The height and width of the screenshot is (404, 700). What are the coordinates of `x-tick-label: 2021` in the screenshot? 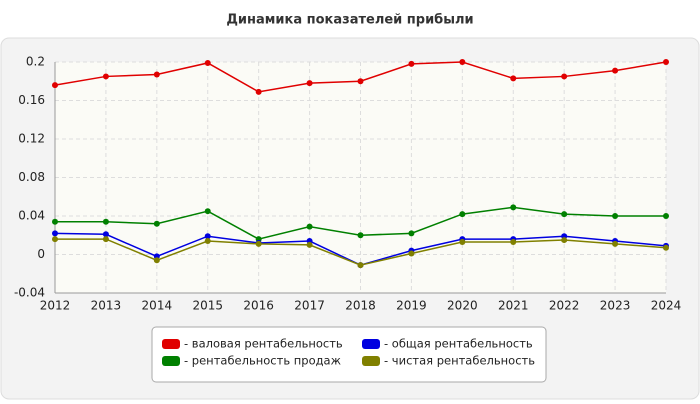 It's located at (513, 306).